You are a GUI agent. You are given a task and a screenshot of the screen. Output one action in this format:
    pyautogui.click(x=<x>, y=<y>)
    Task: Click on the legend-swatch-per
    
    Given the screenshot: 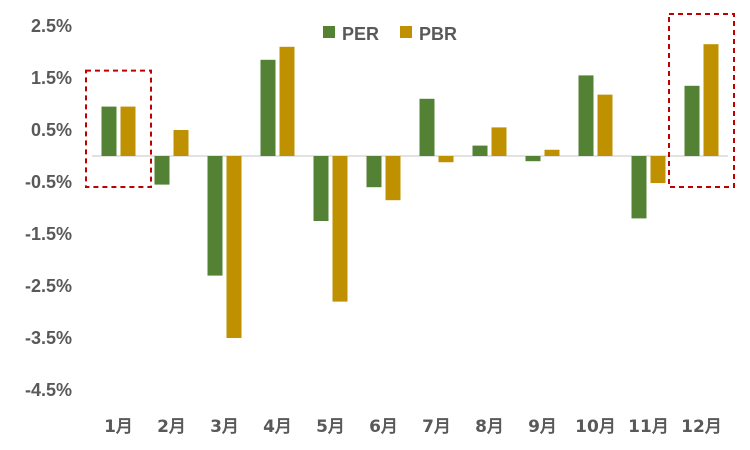 What is the action you would take?
    pyautogui.click(x=329, y=32)
    